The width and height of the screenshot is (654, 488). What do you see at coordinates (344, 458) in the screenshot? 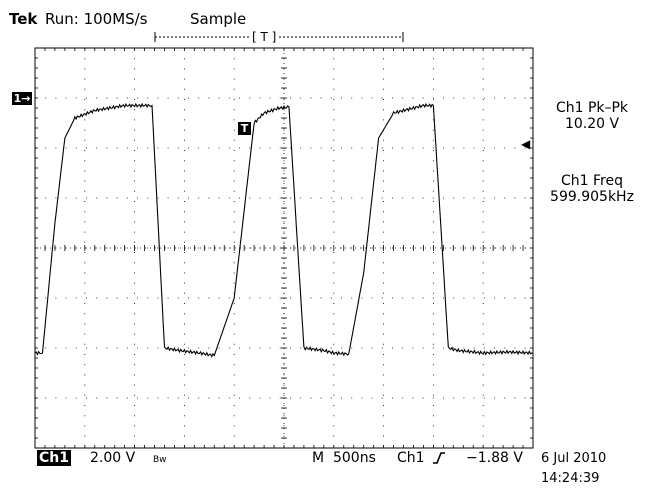
I see `timebase: M 500ns` at bounding box center [344, 458].